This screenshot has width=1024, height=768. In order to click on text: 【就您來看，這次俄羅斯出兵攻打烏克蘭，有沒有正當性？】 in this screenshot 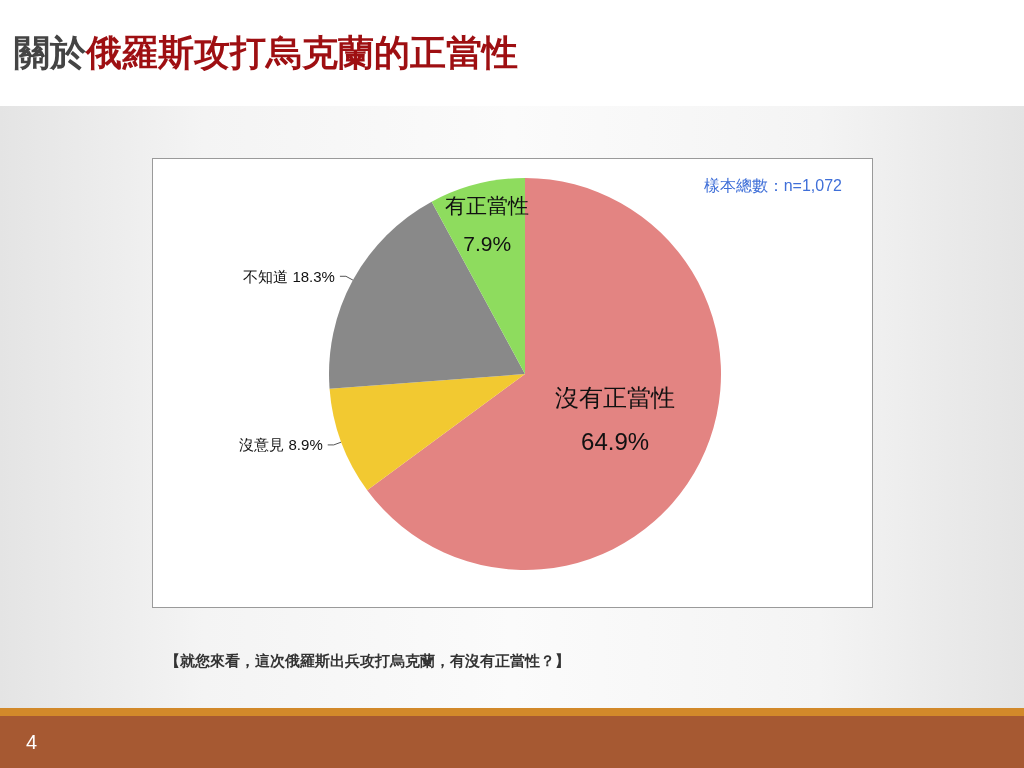, I will do `click(367, 661)`.